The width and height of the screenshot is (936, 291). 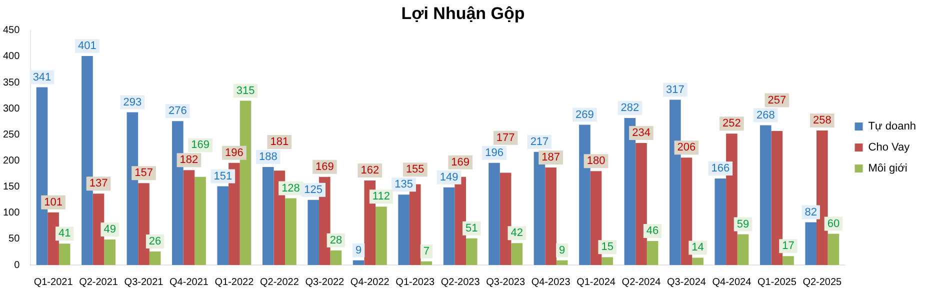 What do you see at coordinates (596, 161) in the screenshot?
I see `data-label: 180` at bounding box center [596, 161].